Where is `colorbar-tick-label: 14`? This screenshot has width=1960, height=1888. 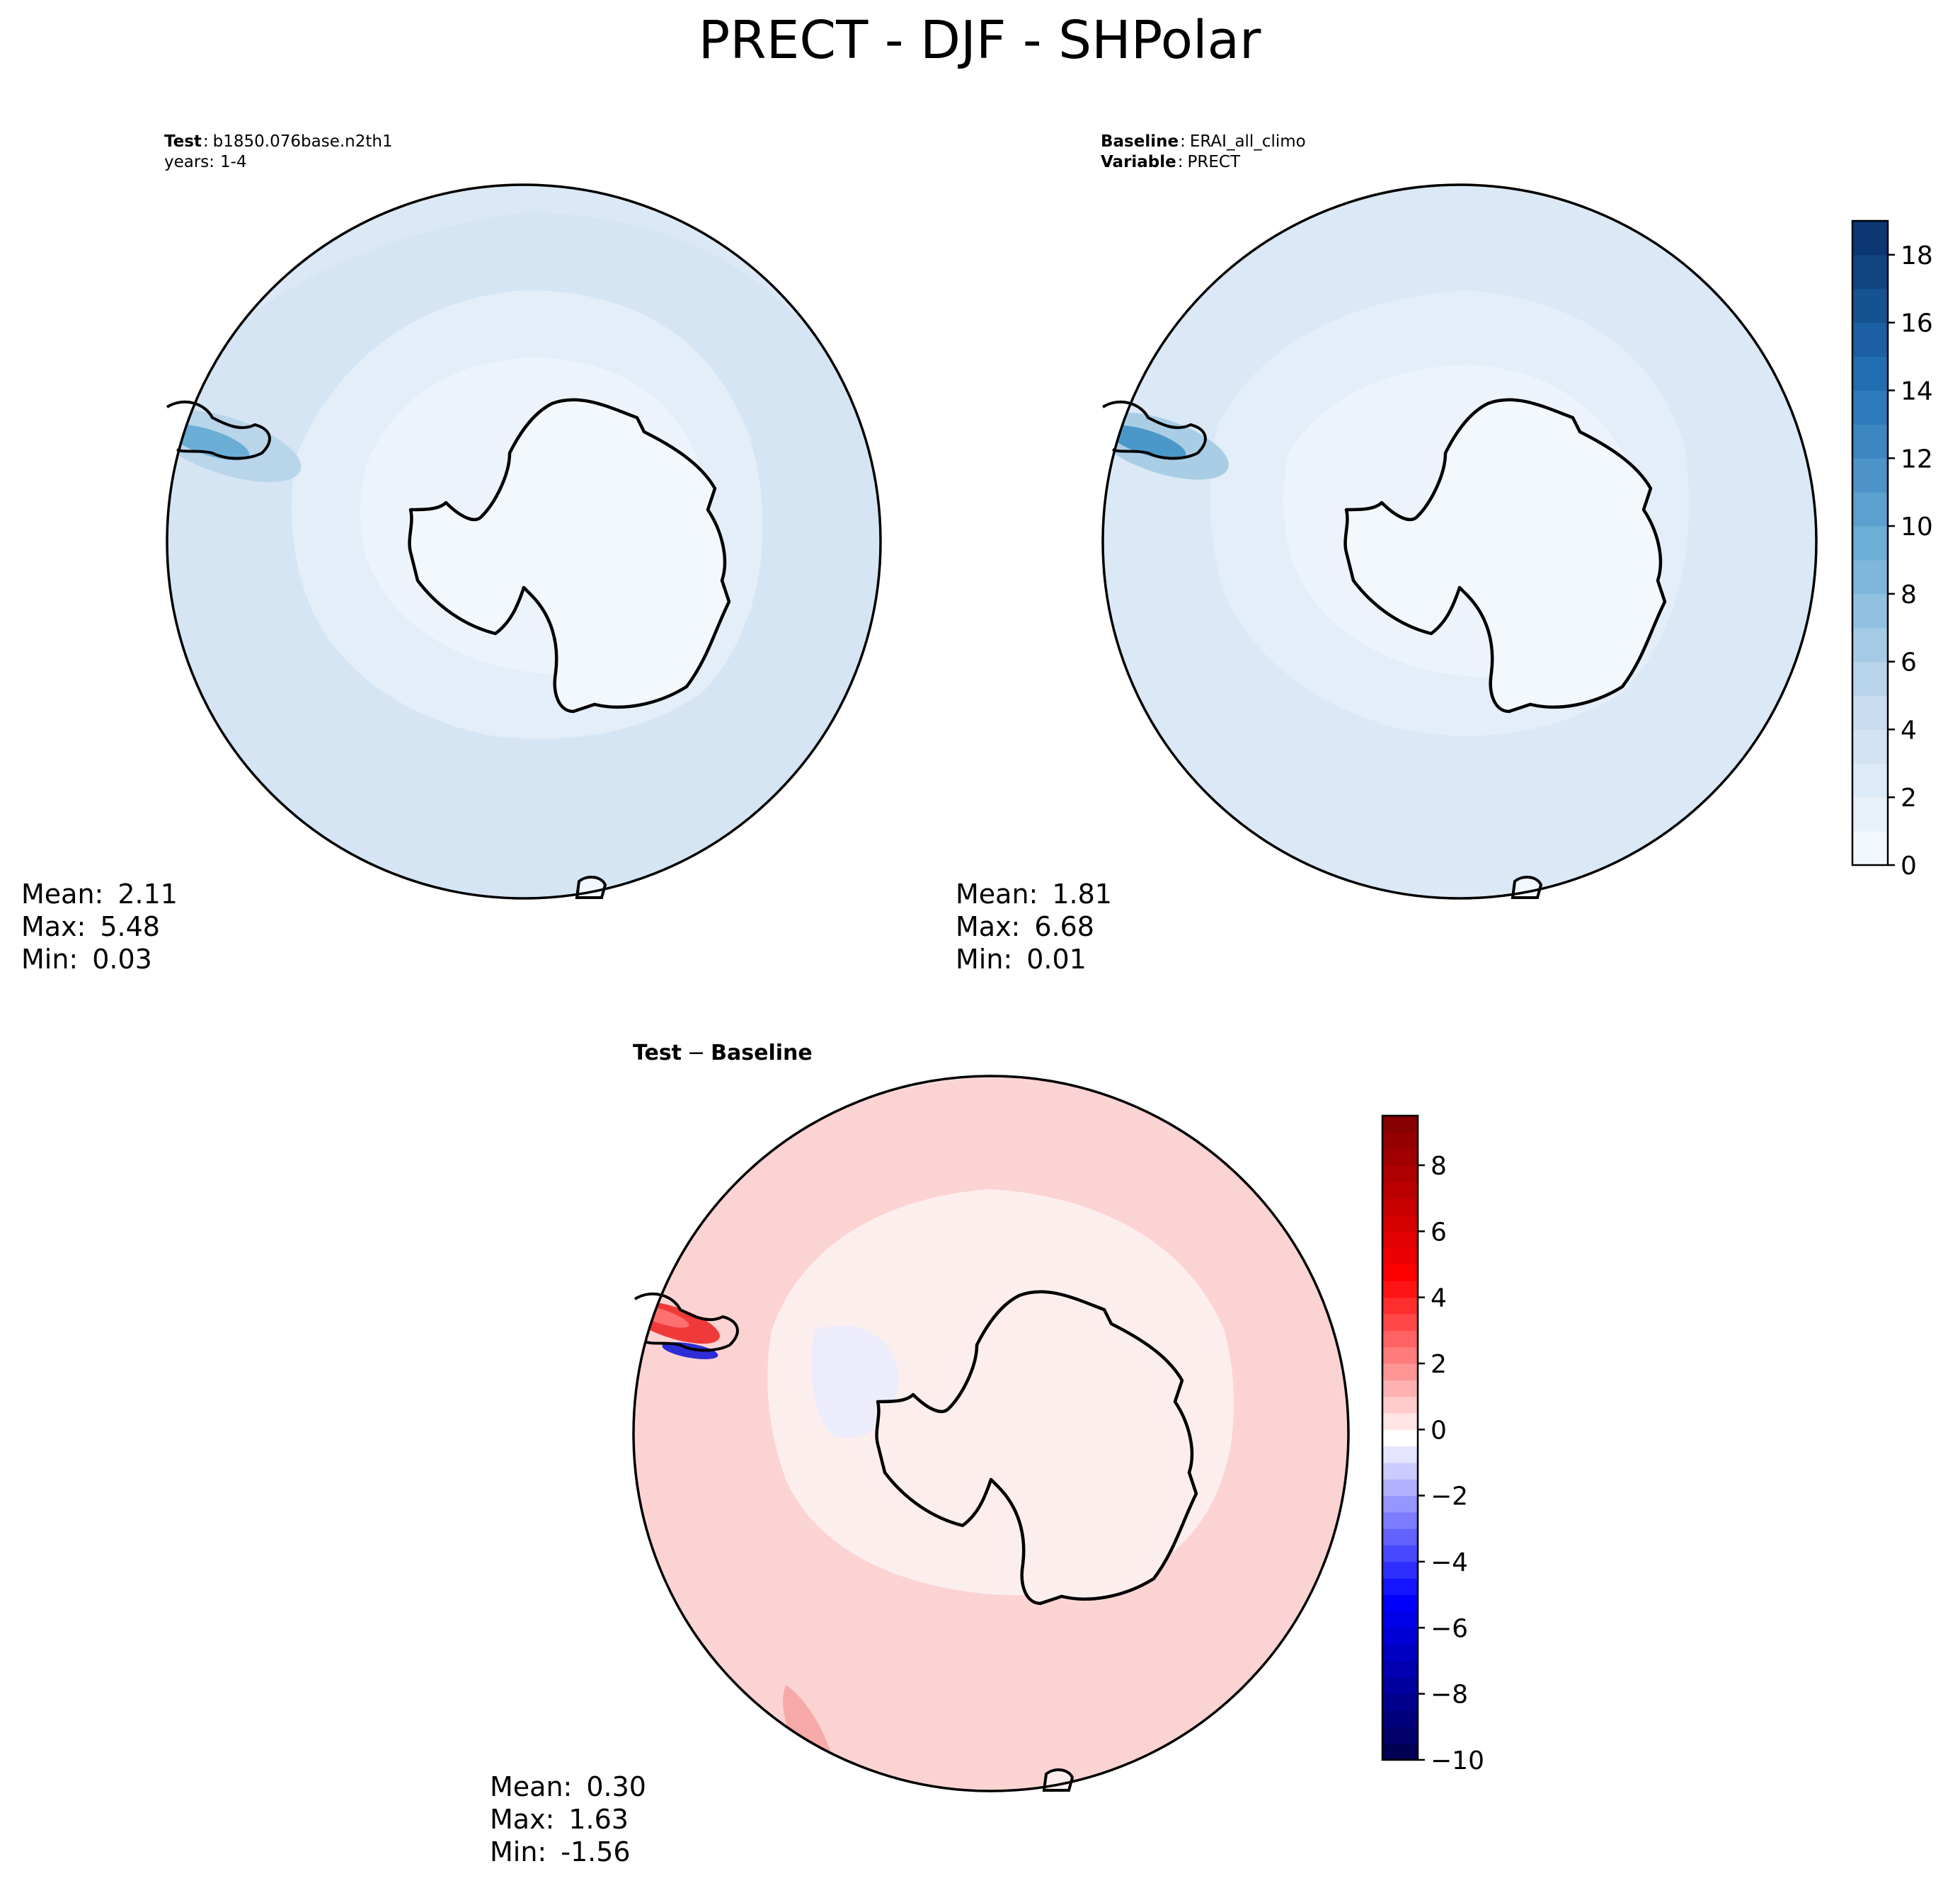 colorbar-tick-label: 14 is located at coordinates (1917, 391).